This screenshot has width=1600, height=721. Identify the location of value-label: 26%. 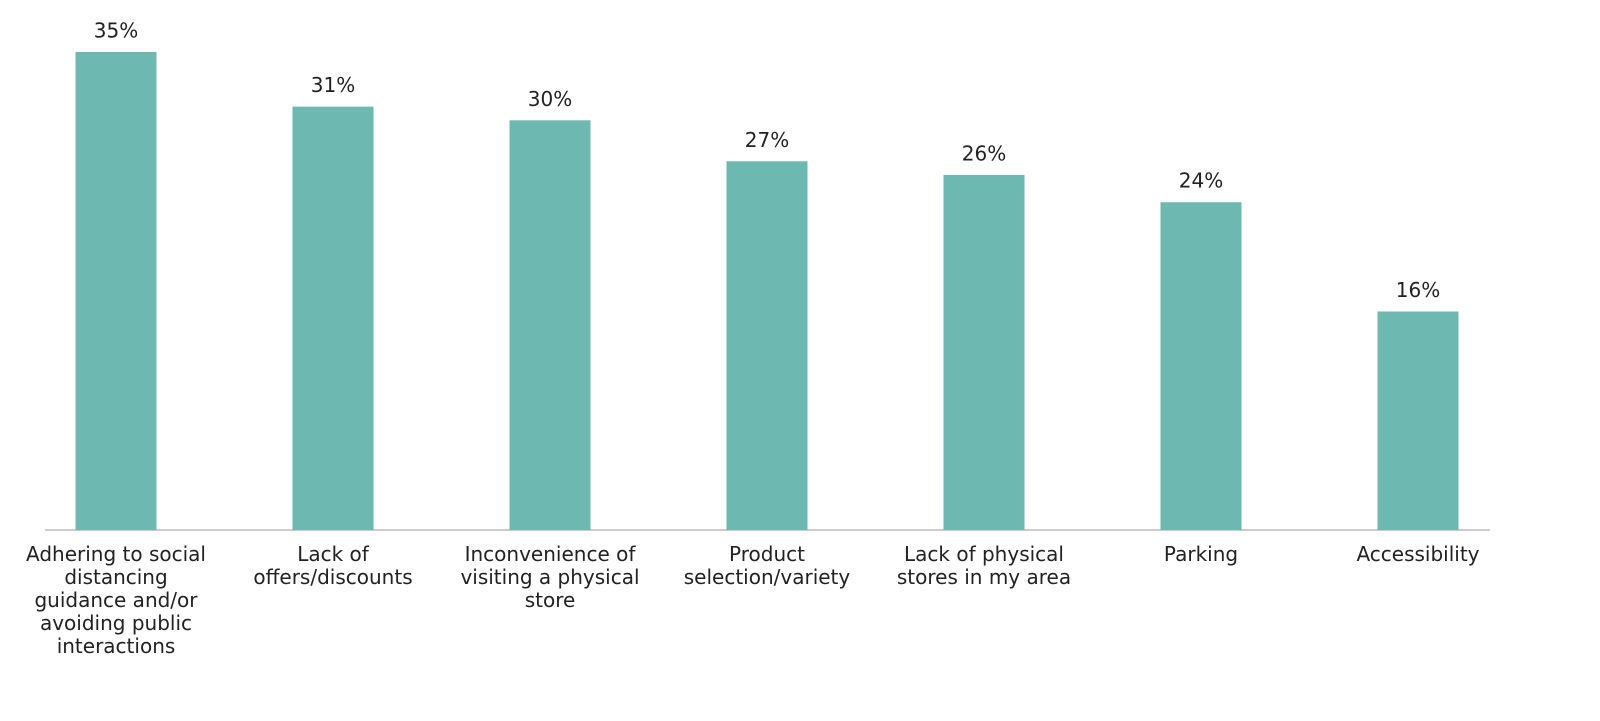
(984, 153).